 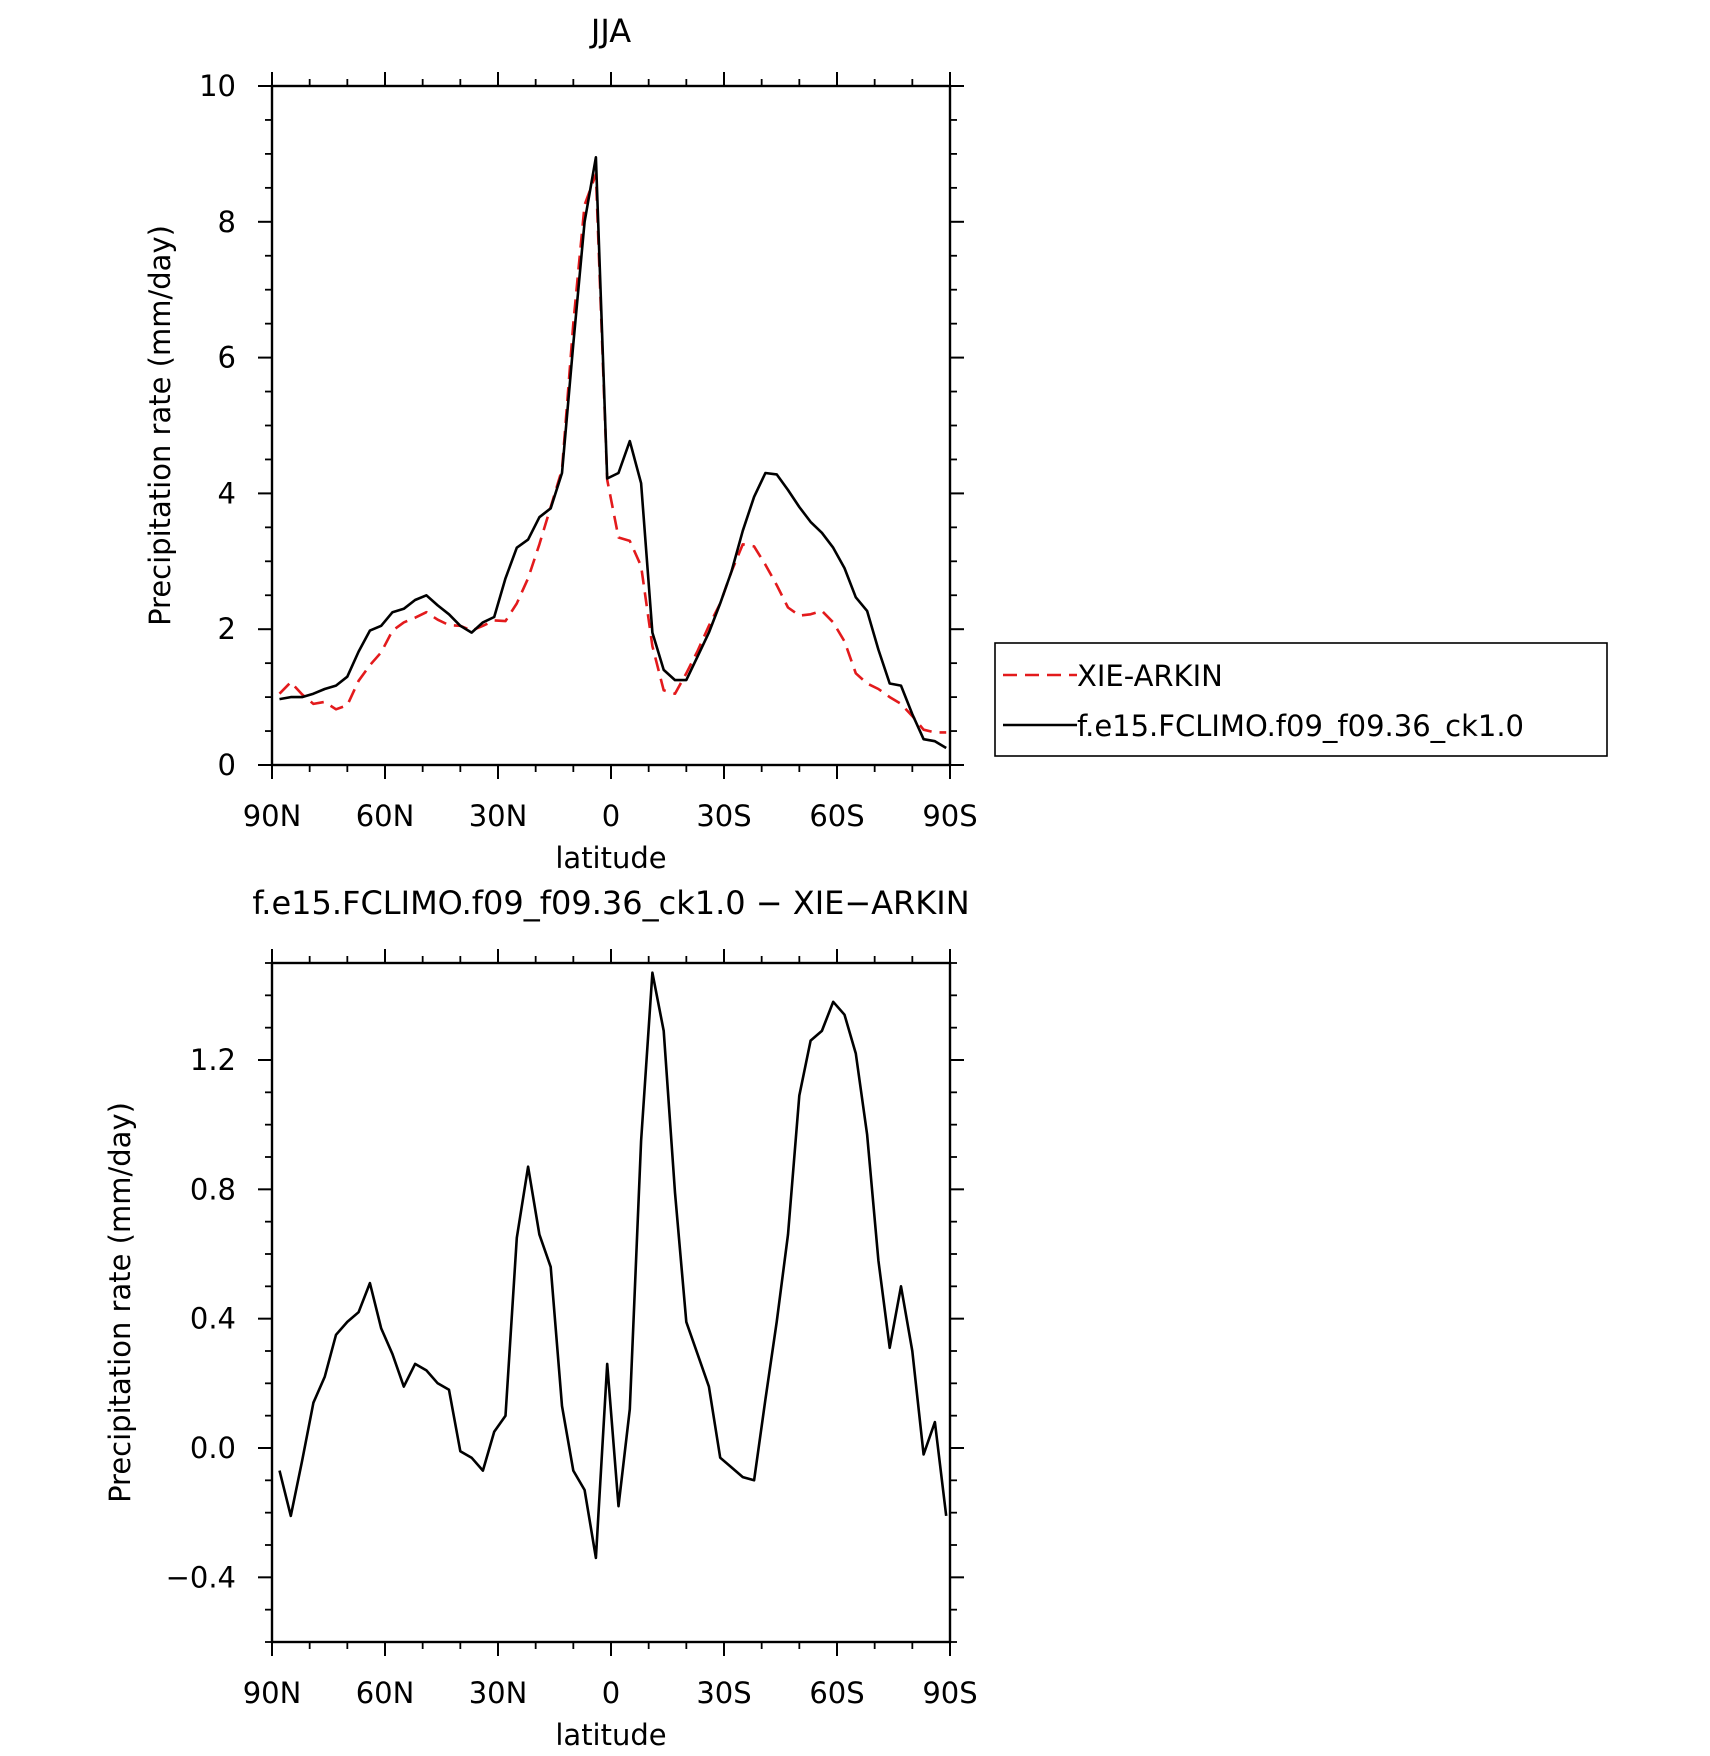 I want to click on chart1-y-tick-label: 4, so click(x=227, y=493).